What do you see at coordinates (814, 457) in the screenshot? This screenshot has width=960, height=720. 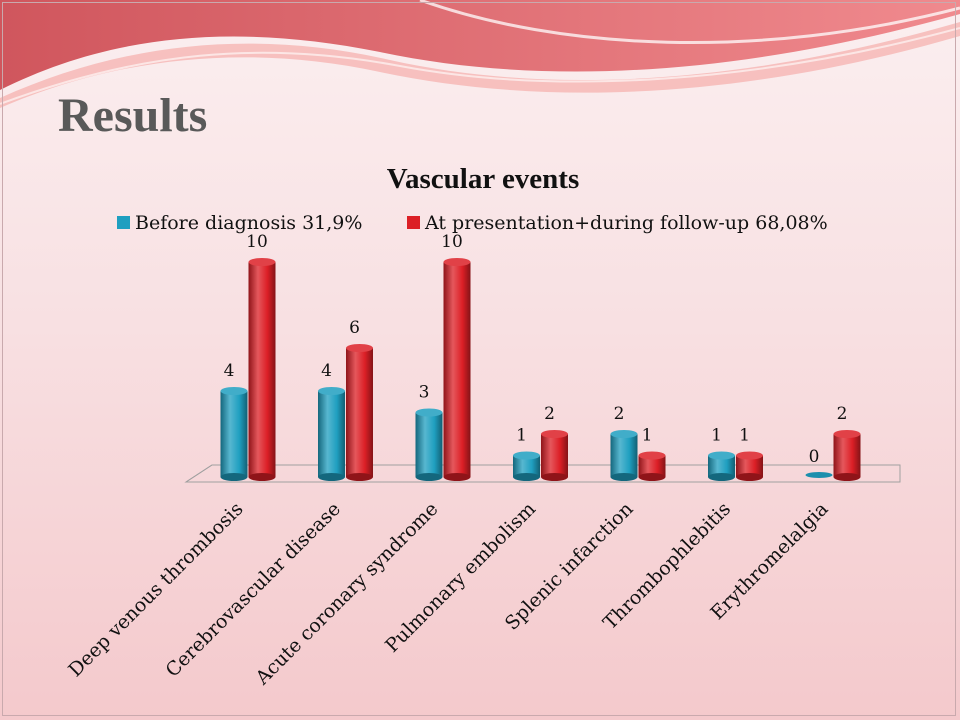 I see `data-label-before-7: 0` at bounding box center [814, 457].